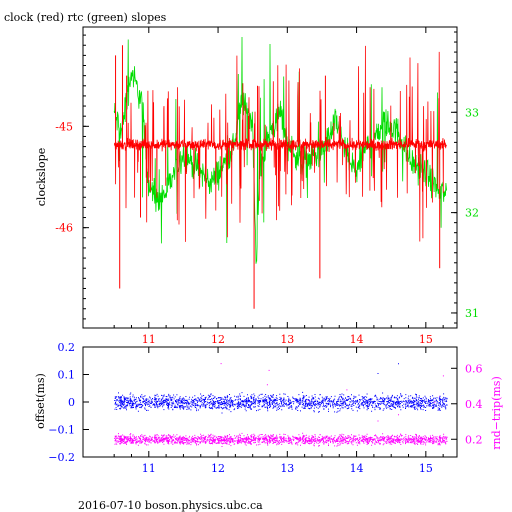 The image size is (512, 512). I want to click on round-trip-y-label: rnd−trip(ms), so click(496, 413).